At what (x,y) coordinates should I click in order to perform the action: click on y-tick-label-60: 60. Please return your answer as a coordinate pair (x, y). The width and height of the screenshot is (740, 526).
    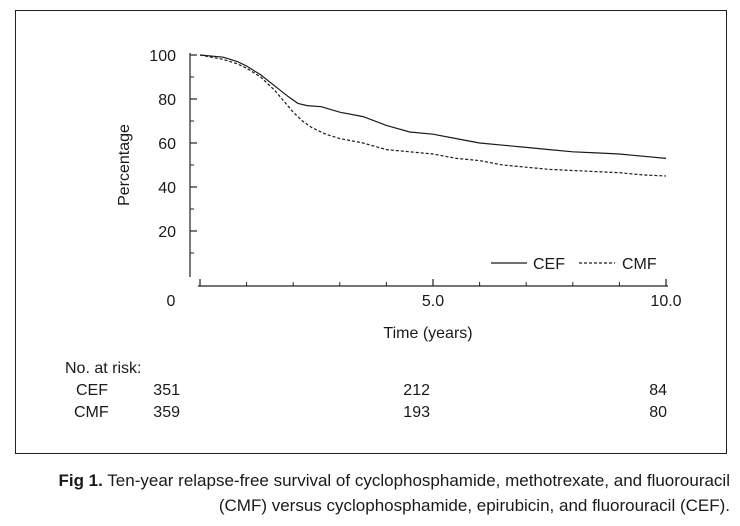
    Looking at the image, I should click on (167, 144).